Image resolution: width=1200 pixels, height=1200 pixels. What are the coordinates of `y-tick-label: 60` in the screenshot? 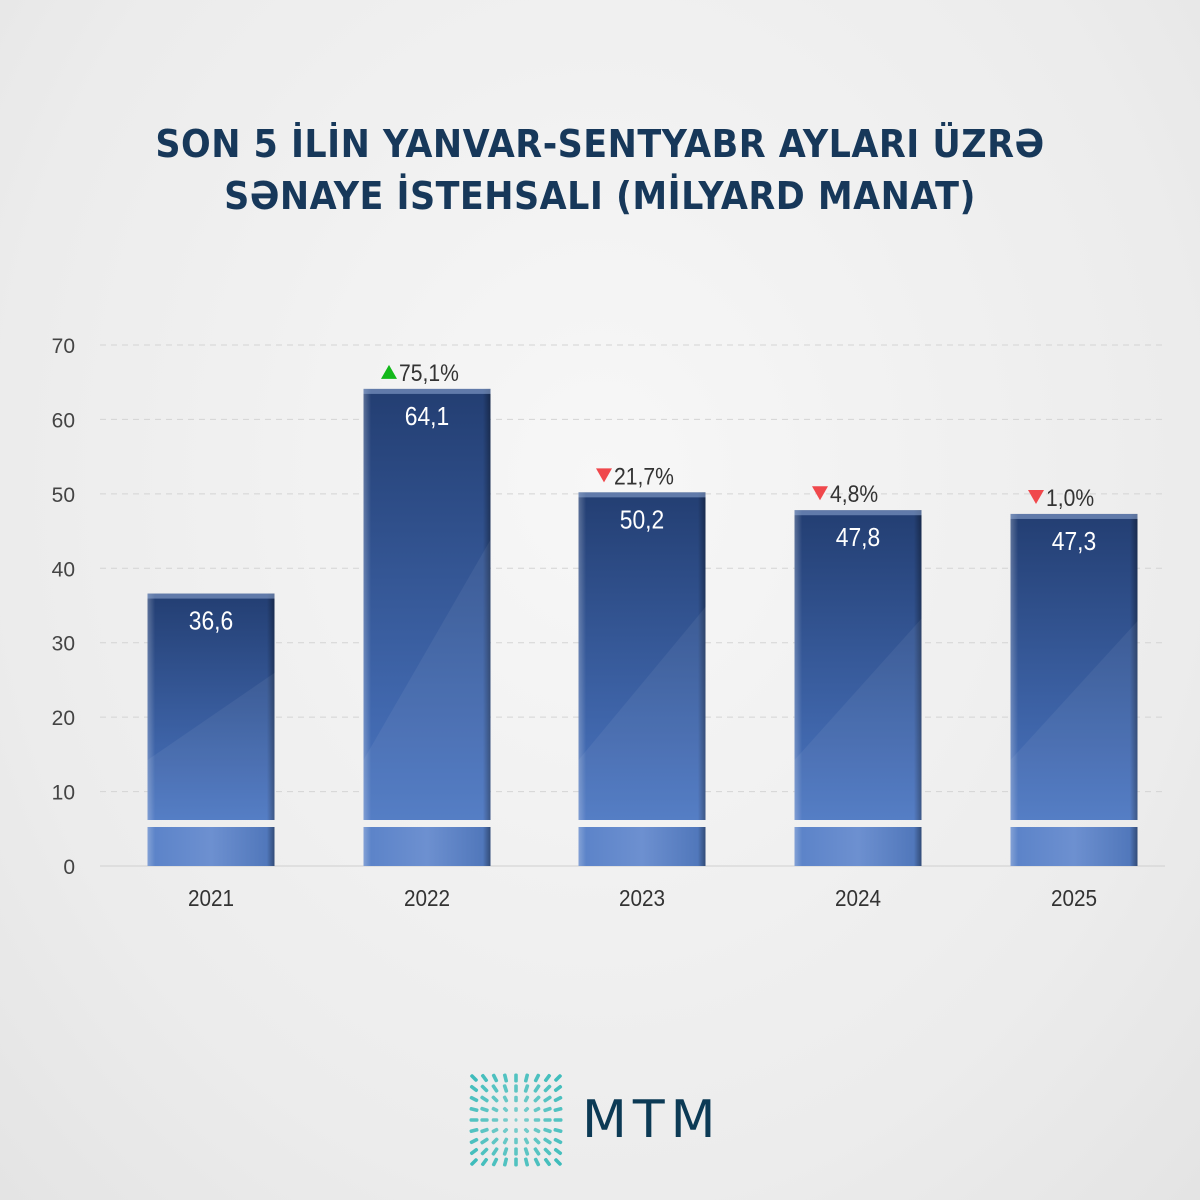 It's located at (63, 420).